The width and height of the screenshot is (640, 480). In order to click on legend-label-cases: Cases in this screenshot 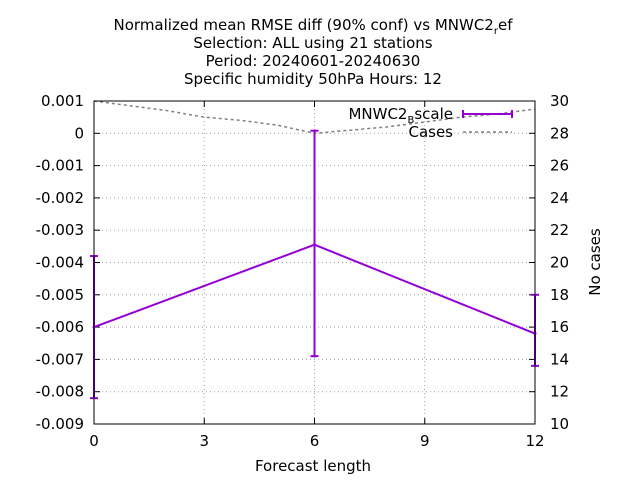, I will do `click(430, 132)`.